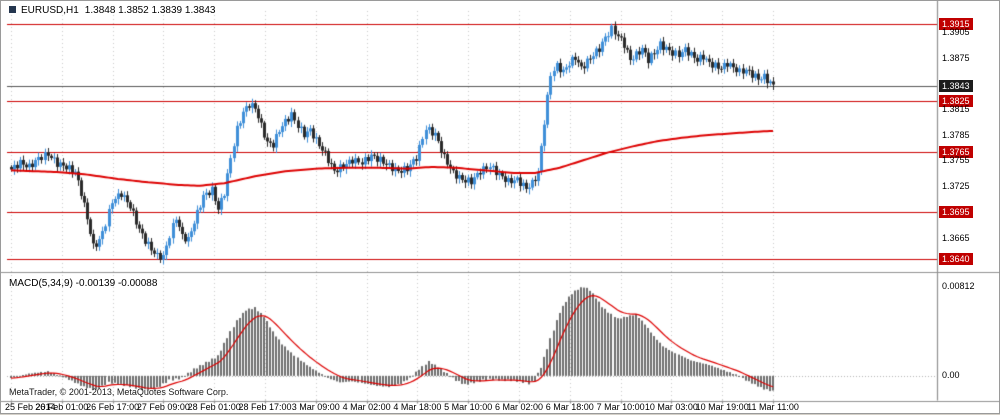 The image size is (1000, 415). Describe the element at coordinates (113, 407) in the screenshot. I see `time-axis-label: 26 Feb 17:00` at that location.